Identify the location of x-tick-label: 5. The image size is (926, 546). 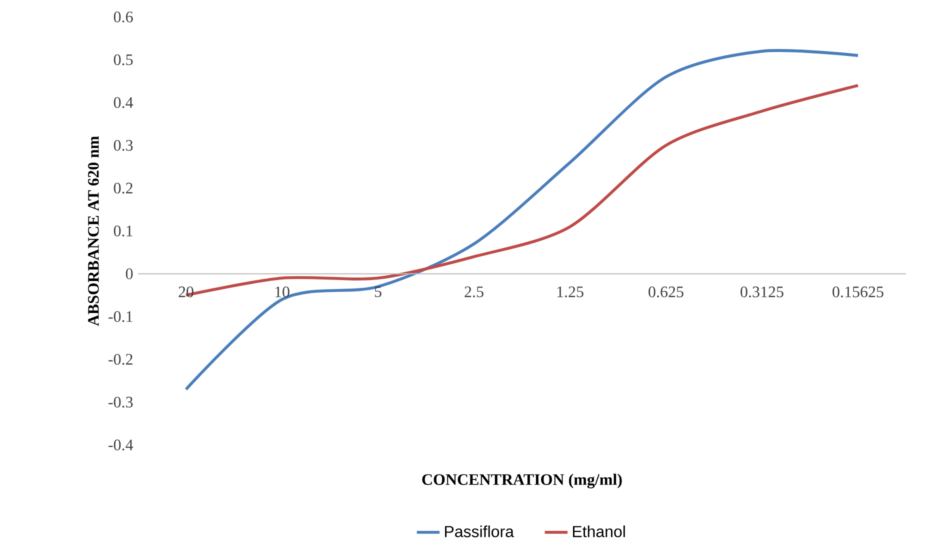
(378, 292).